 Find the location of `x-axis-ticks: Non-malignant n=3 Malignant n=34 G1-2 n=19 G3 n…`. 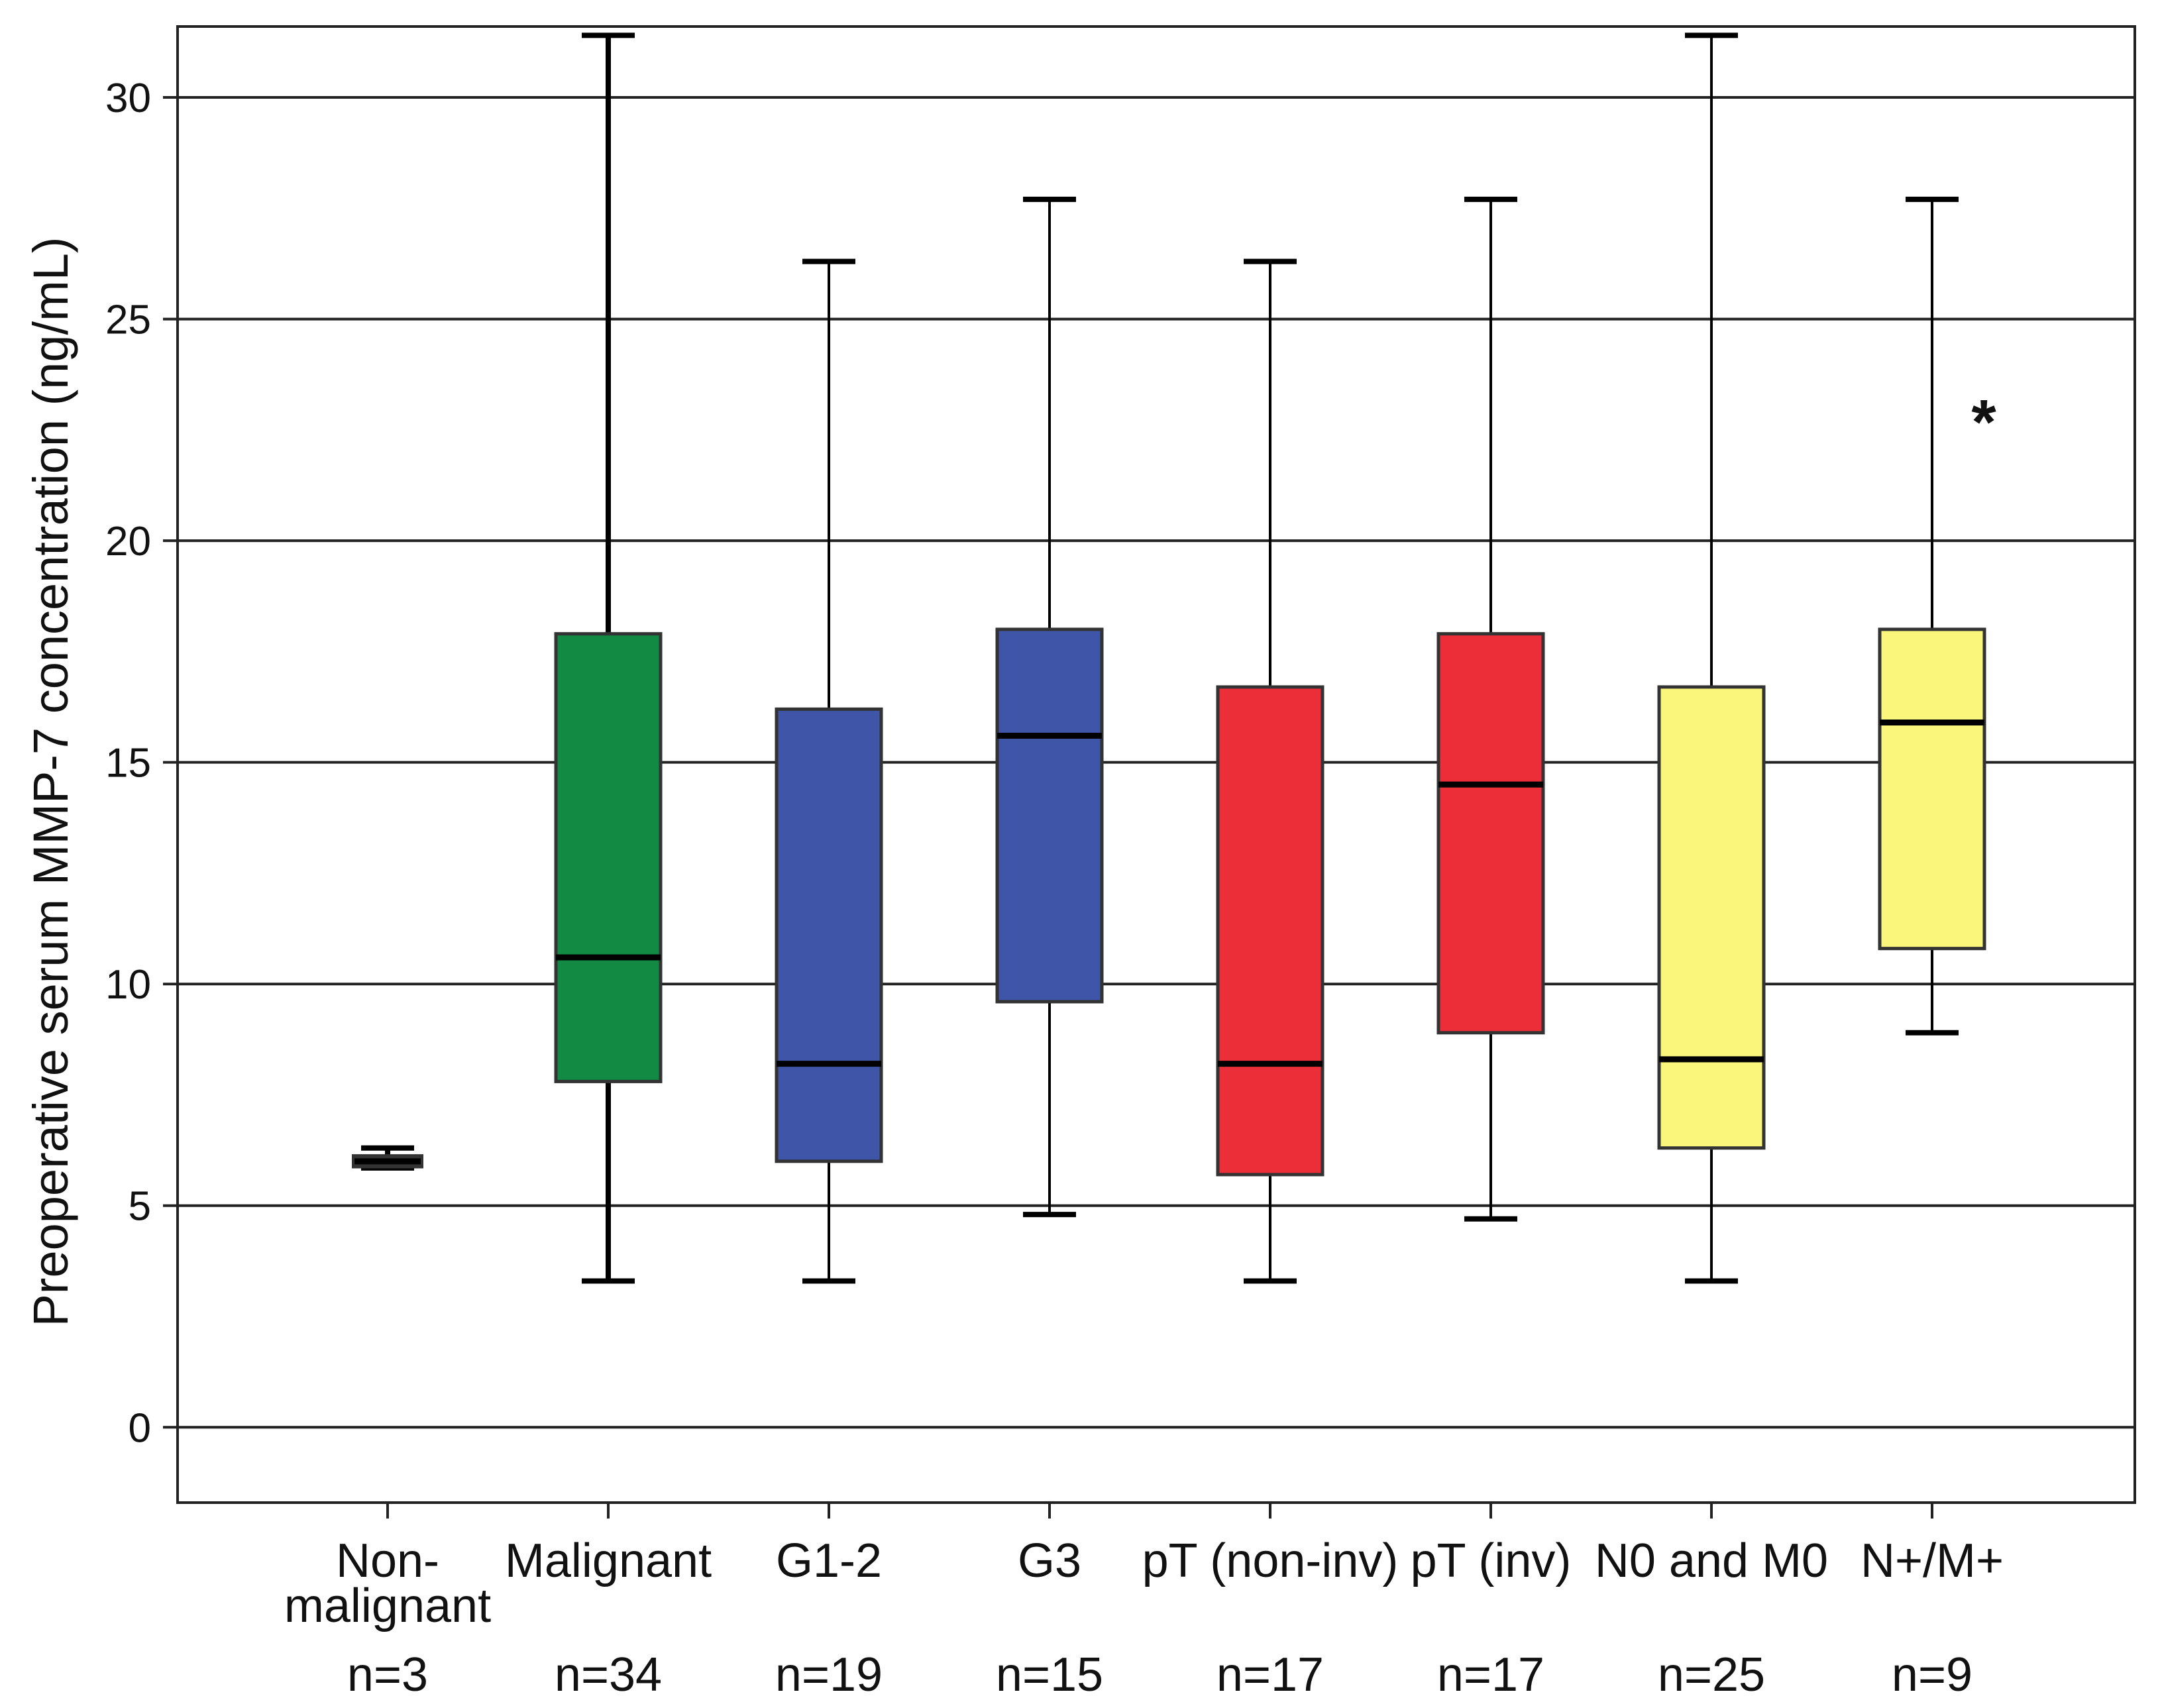

x-axis-ticks: Non-malignant n=3 Malignant n=34 G1-2 n=19 G3 n… is located at coordinates (1144, 1602).